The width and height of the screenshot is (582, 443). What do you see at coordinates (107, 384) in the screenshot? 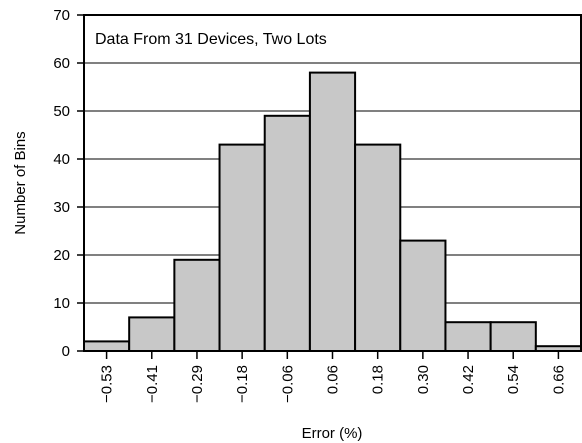
I see `x-tick-label: −0.53` at bounding box center [107, 384].